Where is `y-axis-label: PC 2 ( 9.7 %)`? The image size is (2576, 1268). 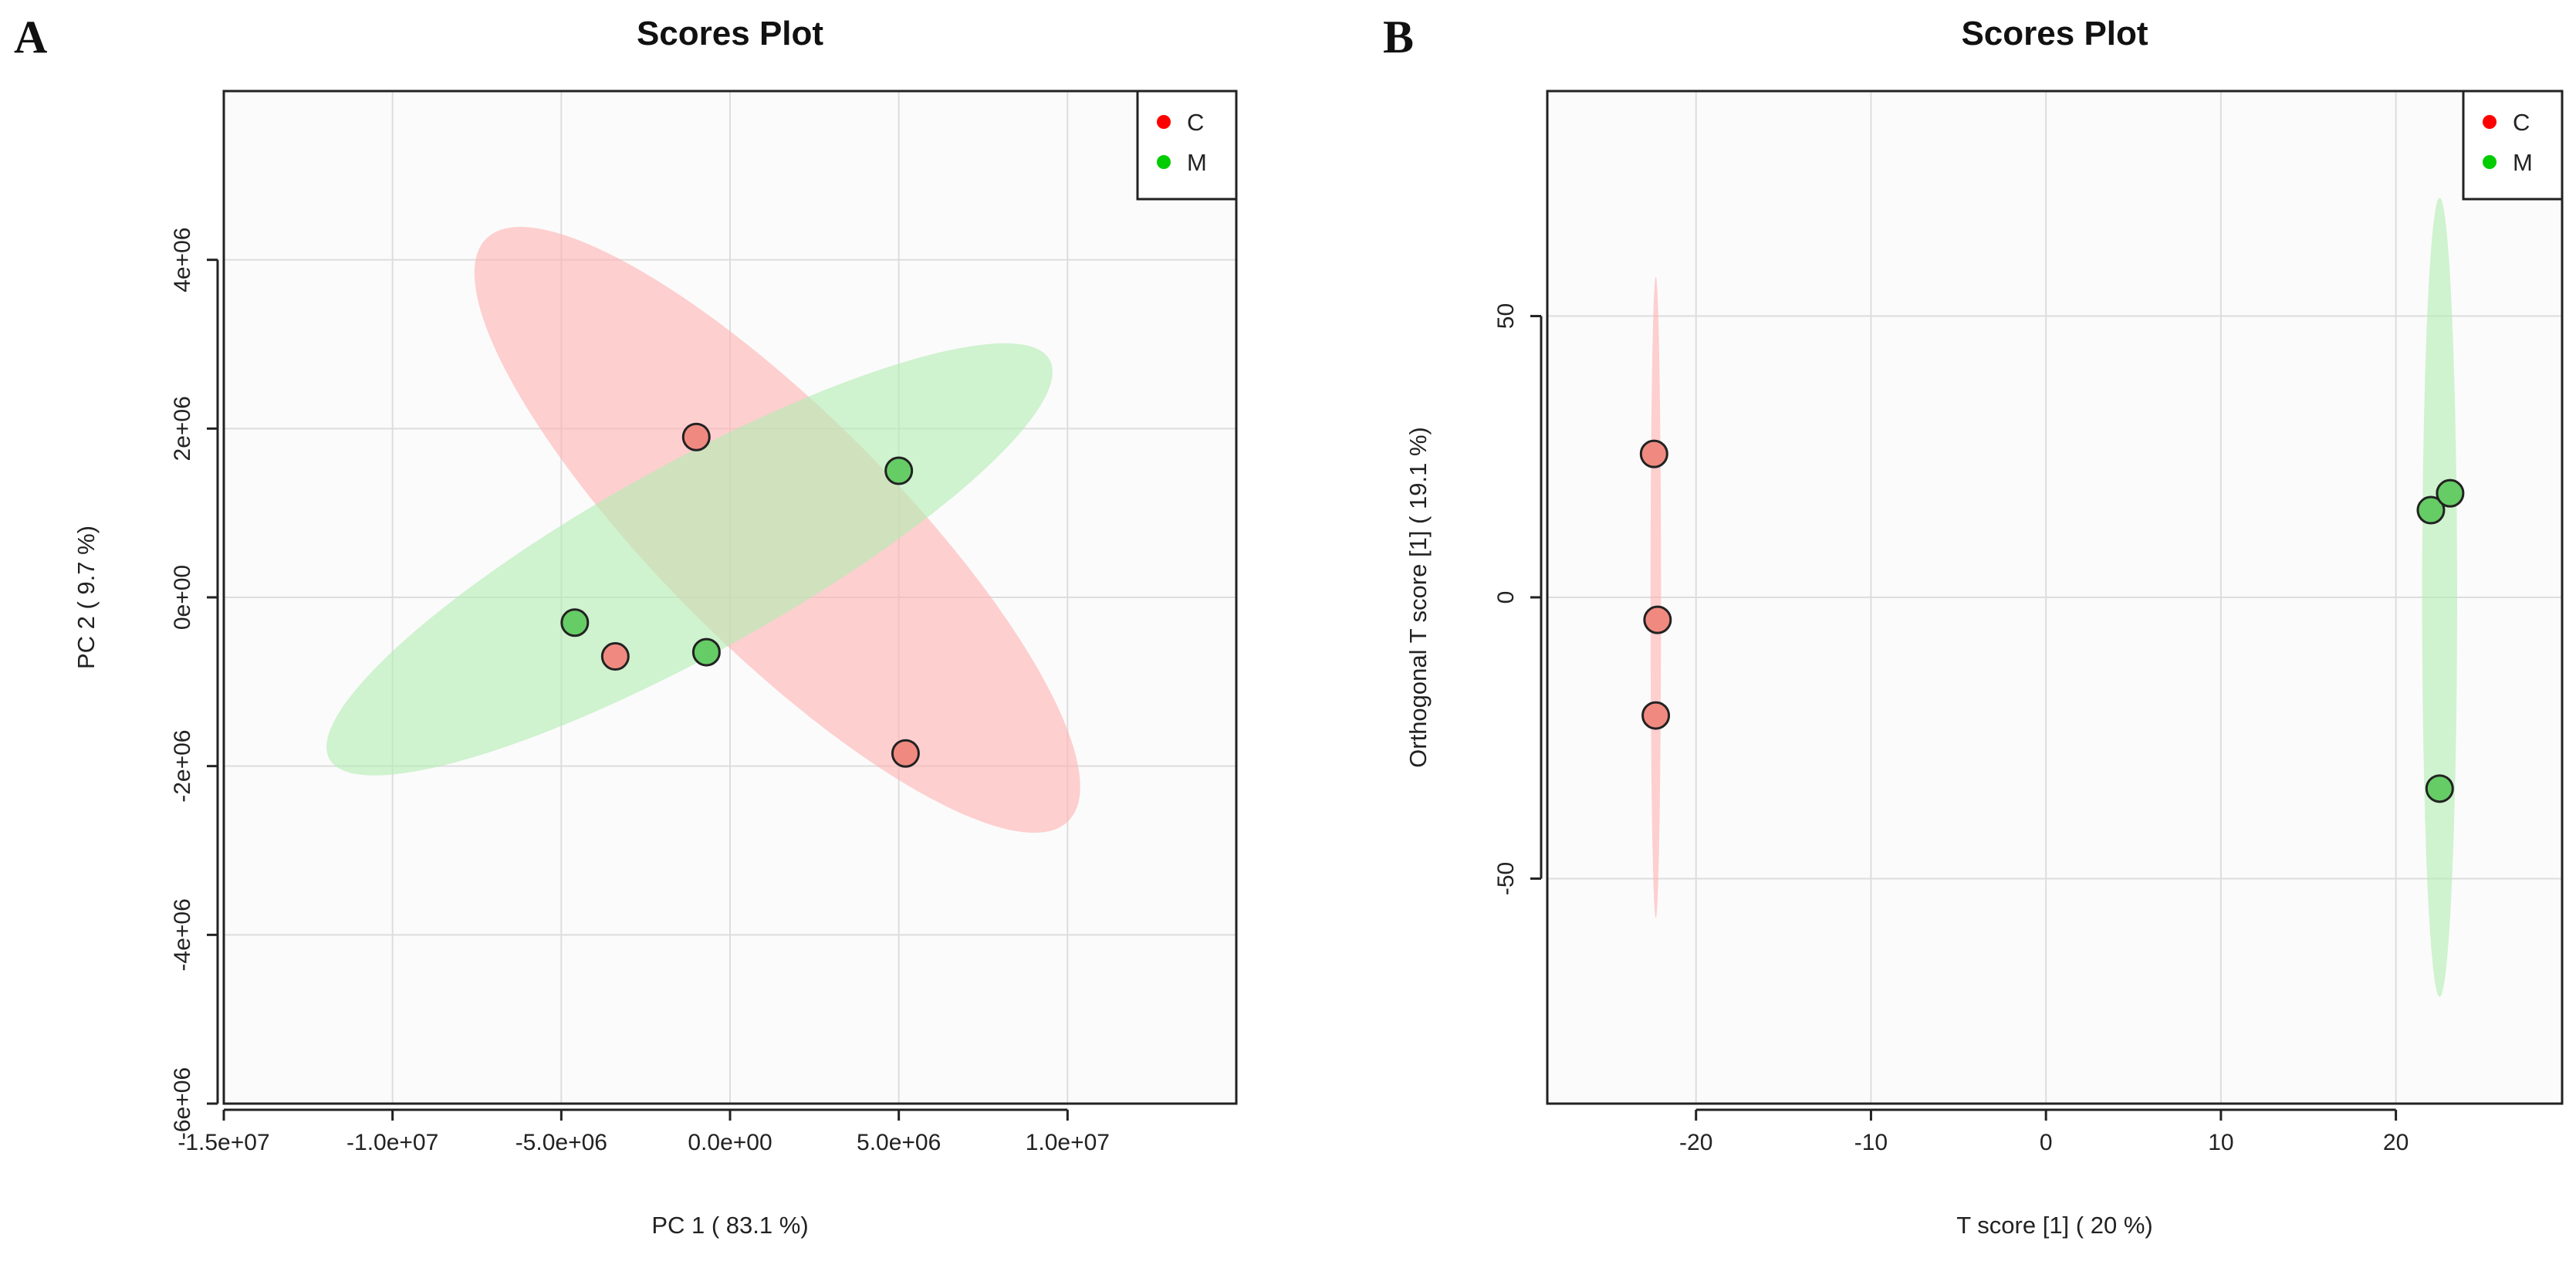
y-axis-label: PC 2 ( 9.7 %) is located at coordinates (86, 597).